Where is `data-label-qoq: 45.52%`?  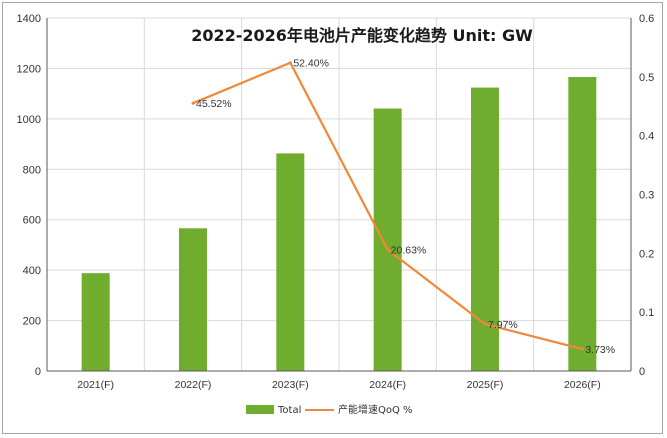 data-label-qoq: 45.52% is located at coordinates (214, 104).